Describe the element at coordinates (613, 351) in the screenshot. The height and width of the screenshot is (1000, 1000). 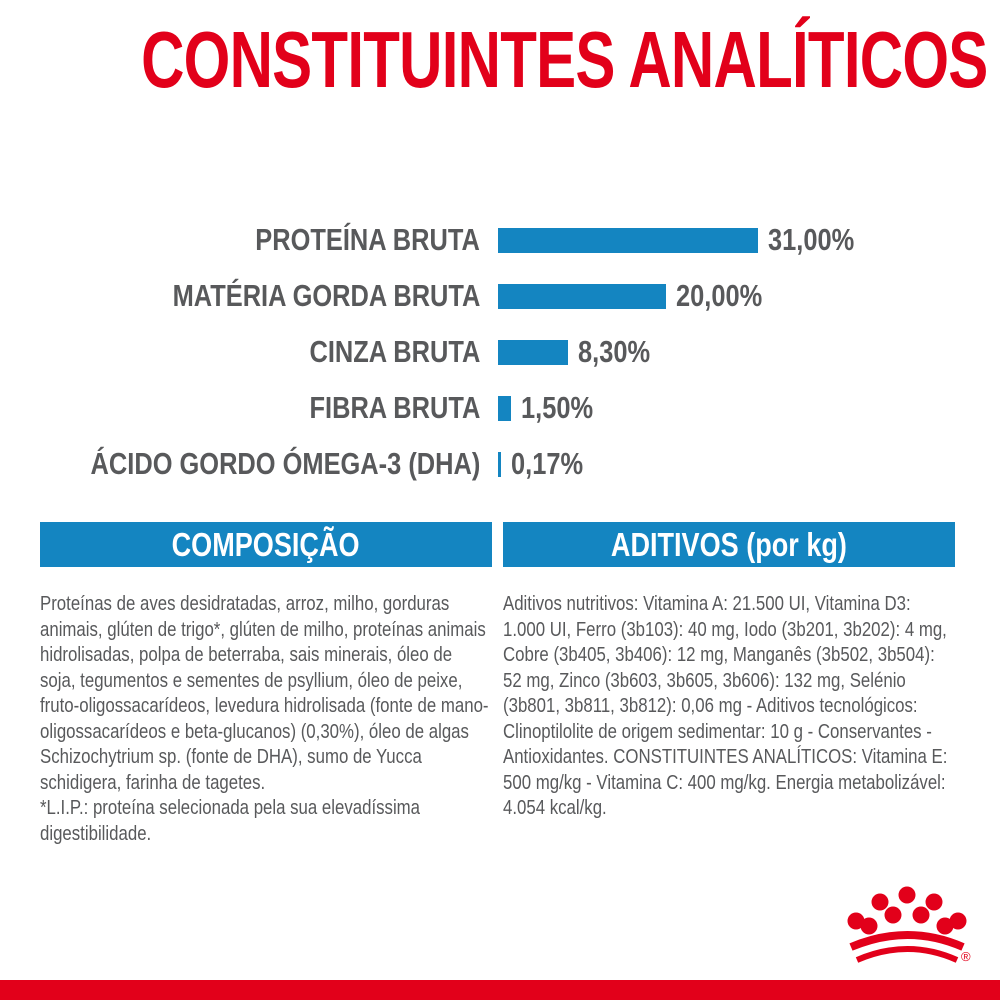
I see `bar-value: 8,30%` at that location.